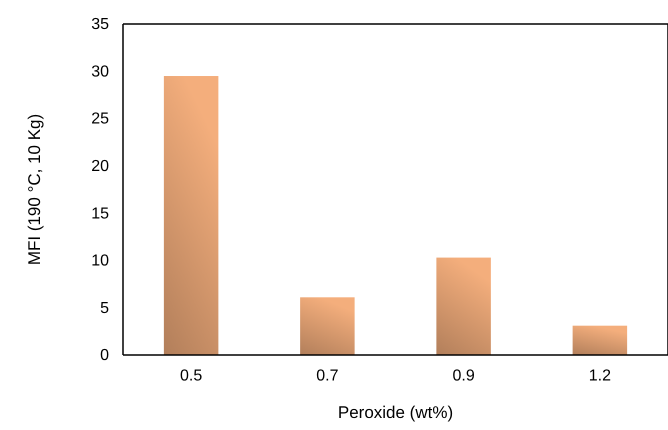  What do you see at coordinates (100, 119) in the screenshot?
I see `y-tick-label: 25` at bounding box center [100, 119].